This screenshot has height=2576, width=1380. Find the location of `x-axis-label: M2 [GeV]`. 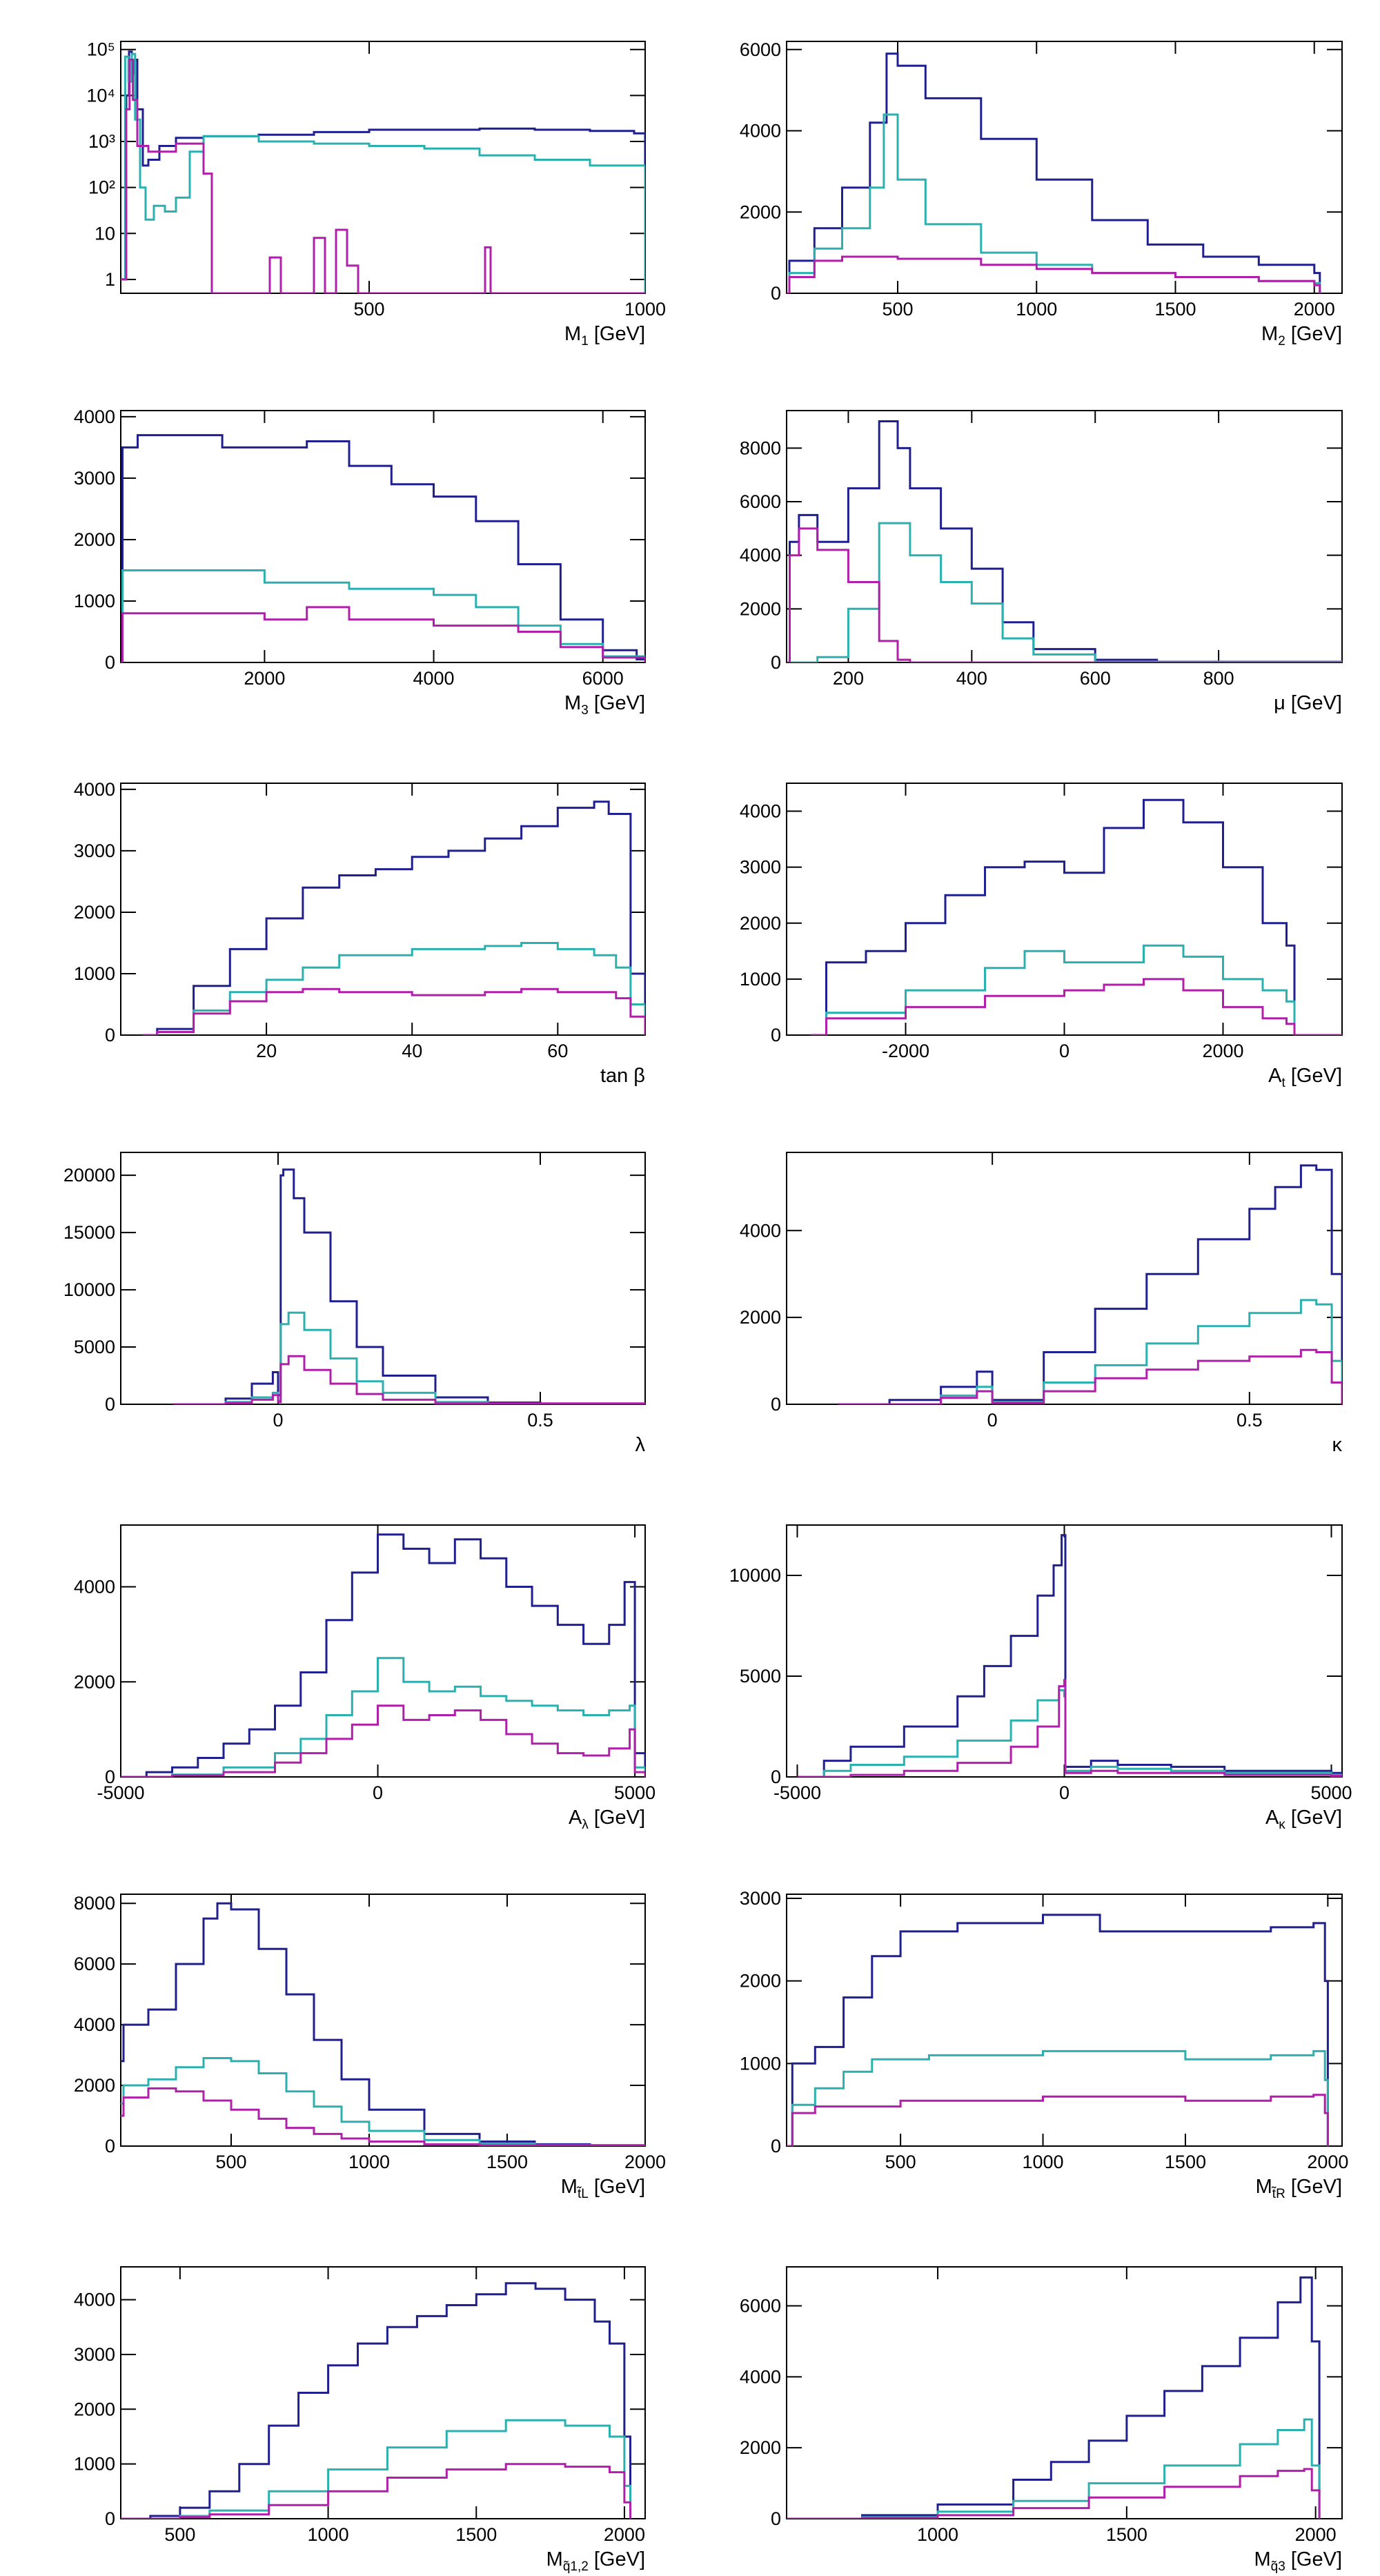

x-axis-label: M2 [GeV] is located at coordinates (1301, 335).